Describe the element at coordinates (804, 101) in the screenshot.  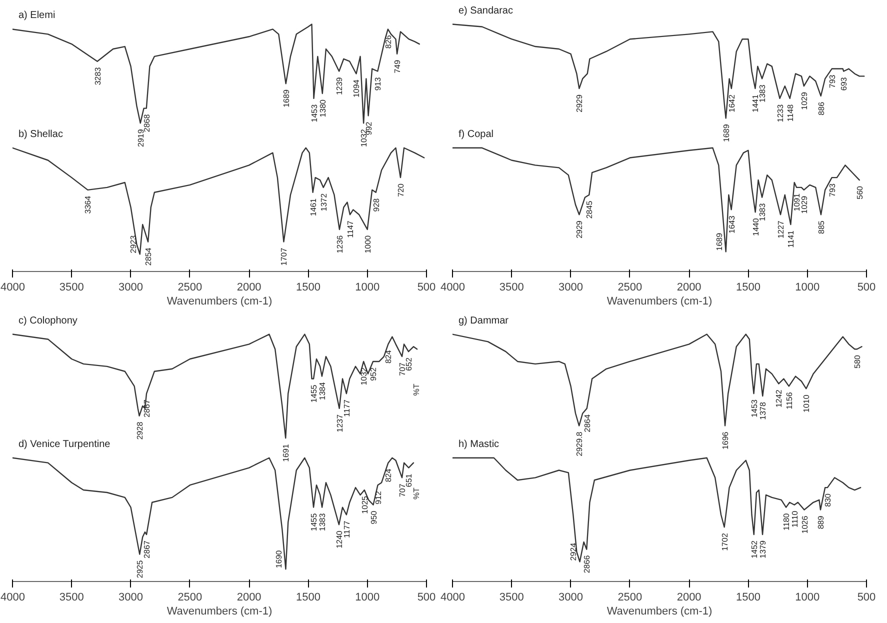
I see `annotation: 1029` at that location.